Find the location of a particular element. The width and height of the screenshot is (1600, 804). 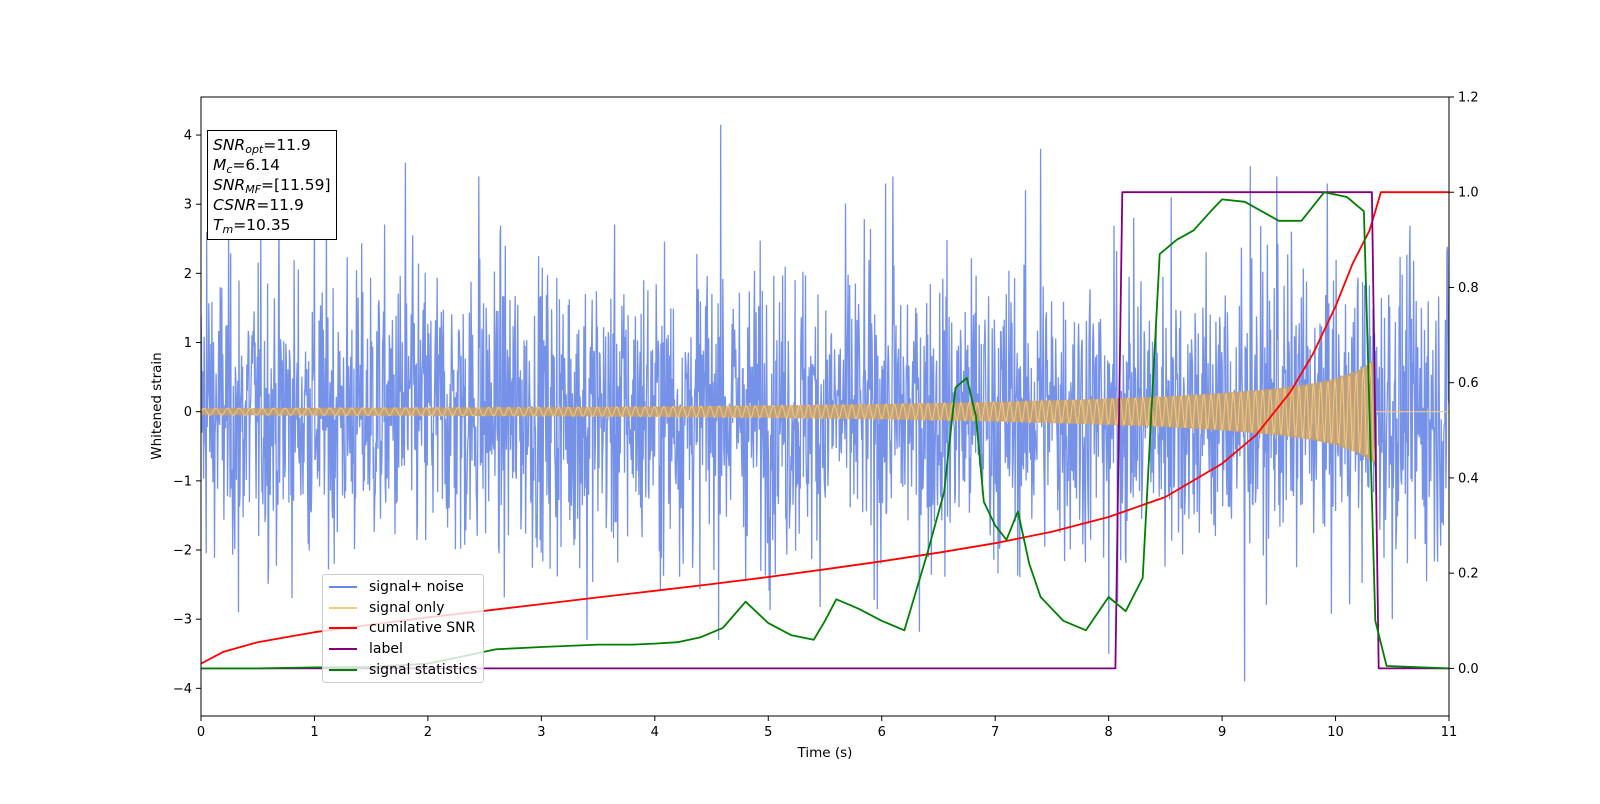

y-tick-label: 2 is located at coordinates (188, 274).